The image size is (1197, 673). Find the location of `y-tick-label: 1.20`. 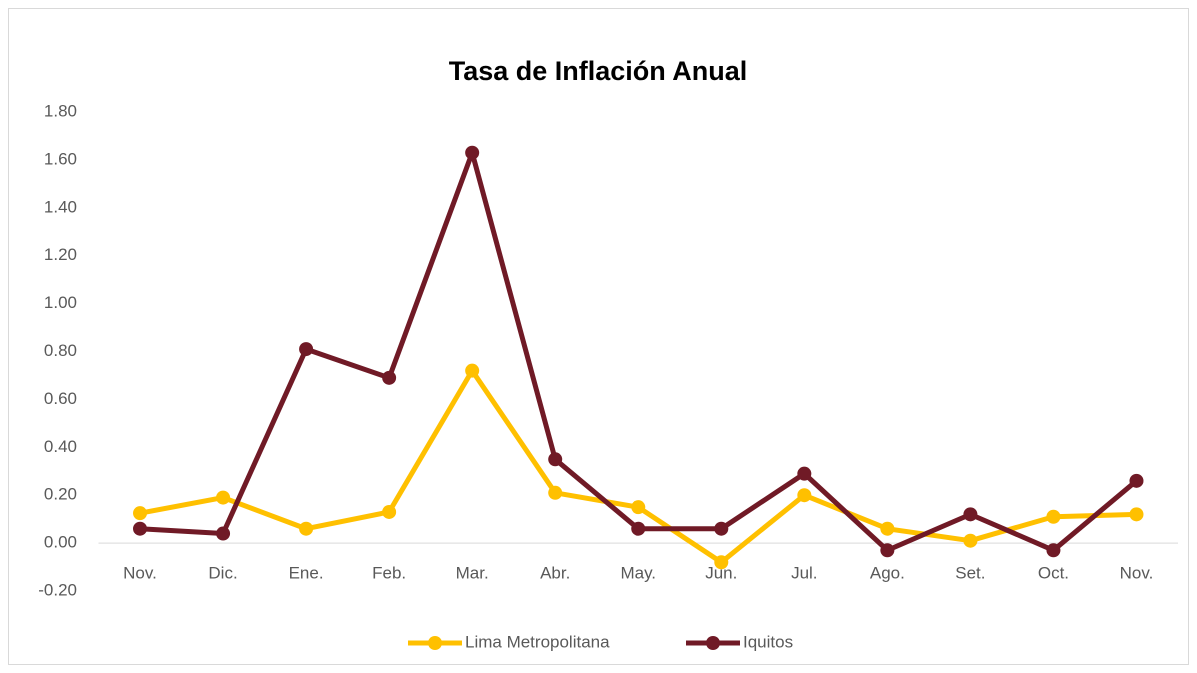

y-tick-label: 1.20 is located at coordinates (60, 254).